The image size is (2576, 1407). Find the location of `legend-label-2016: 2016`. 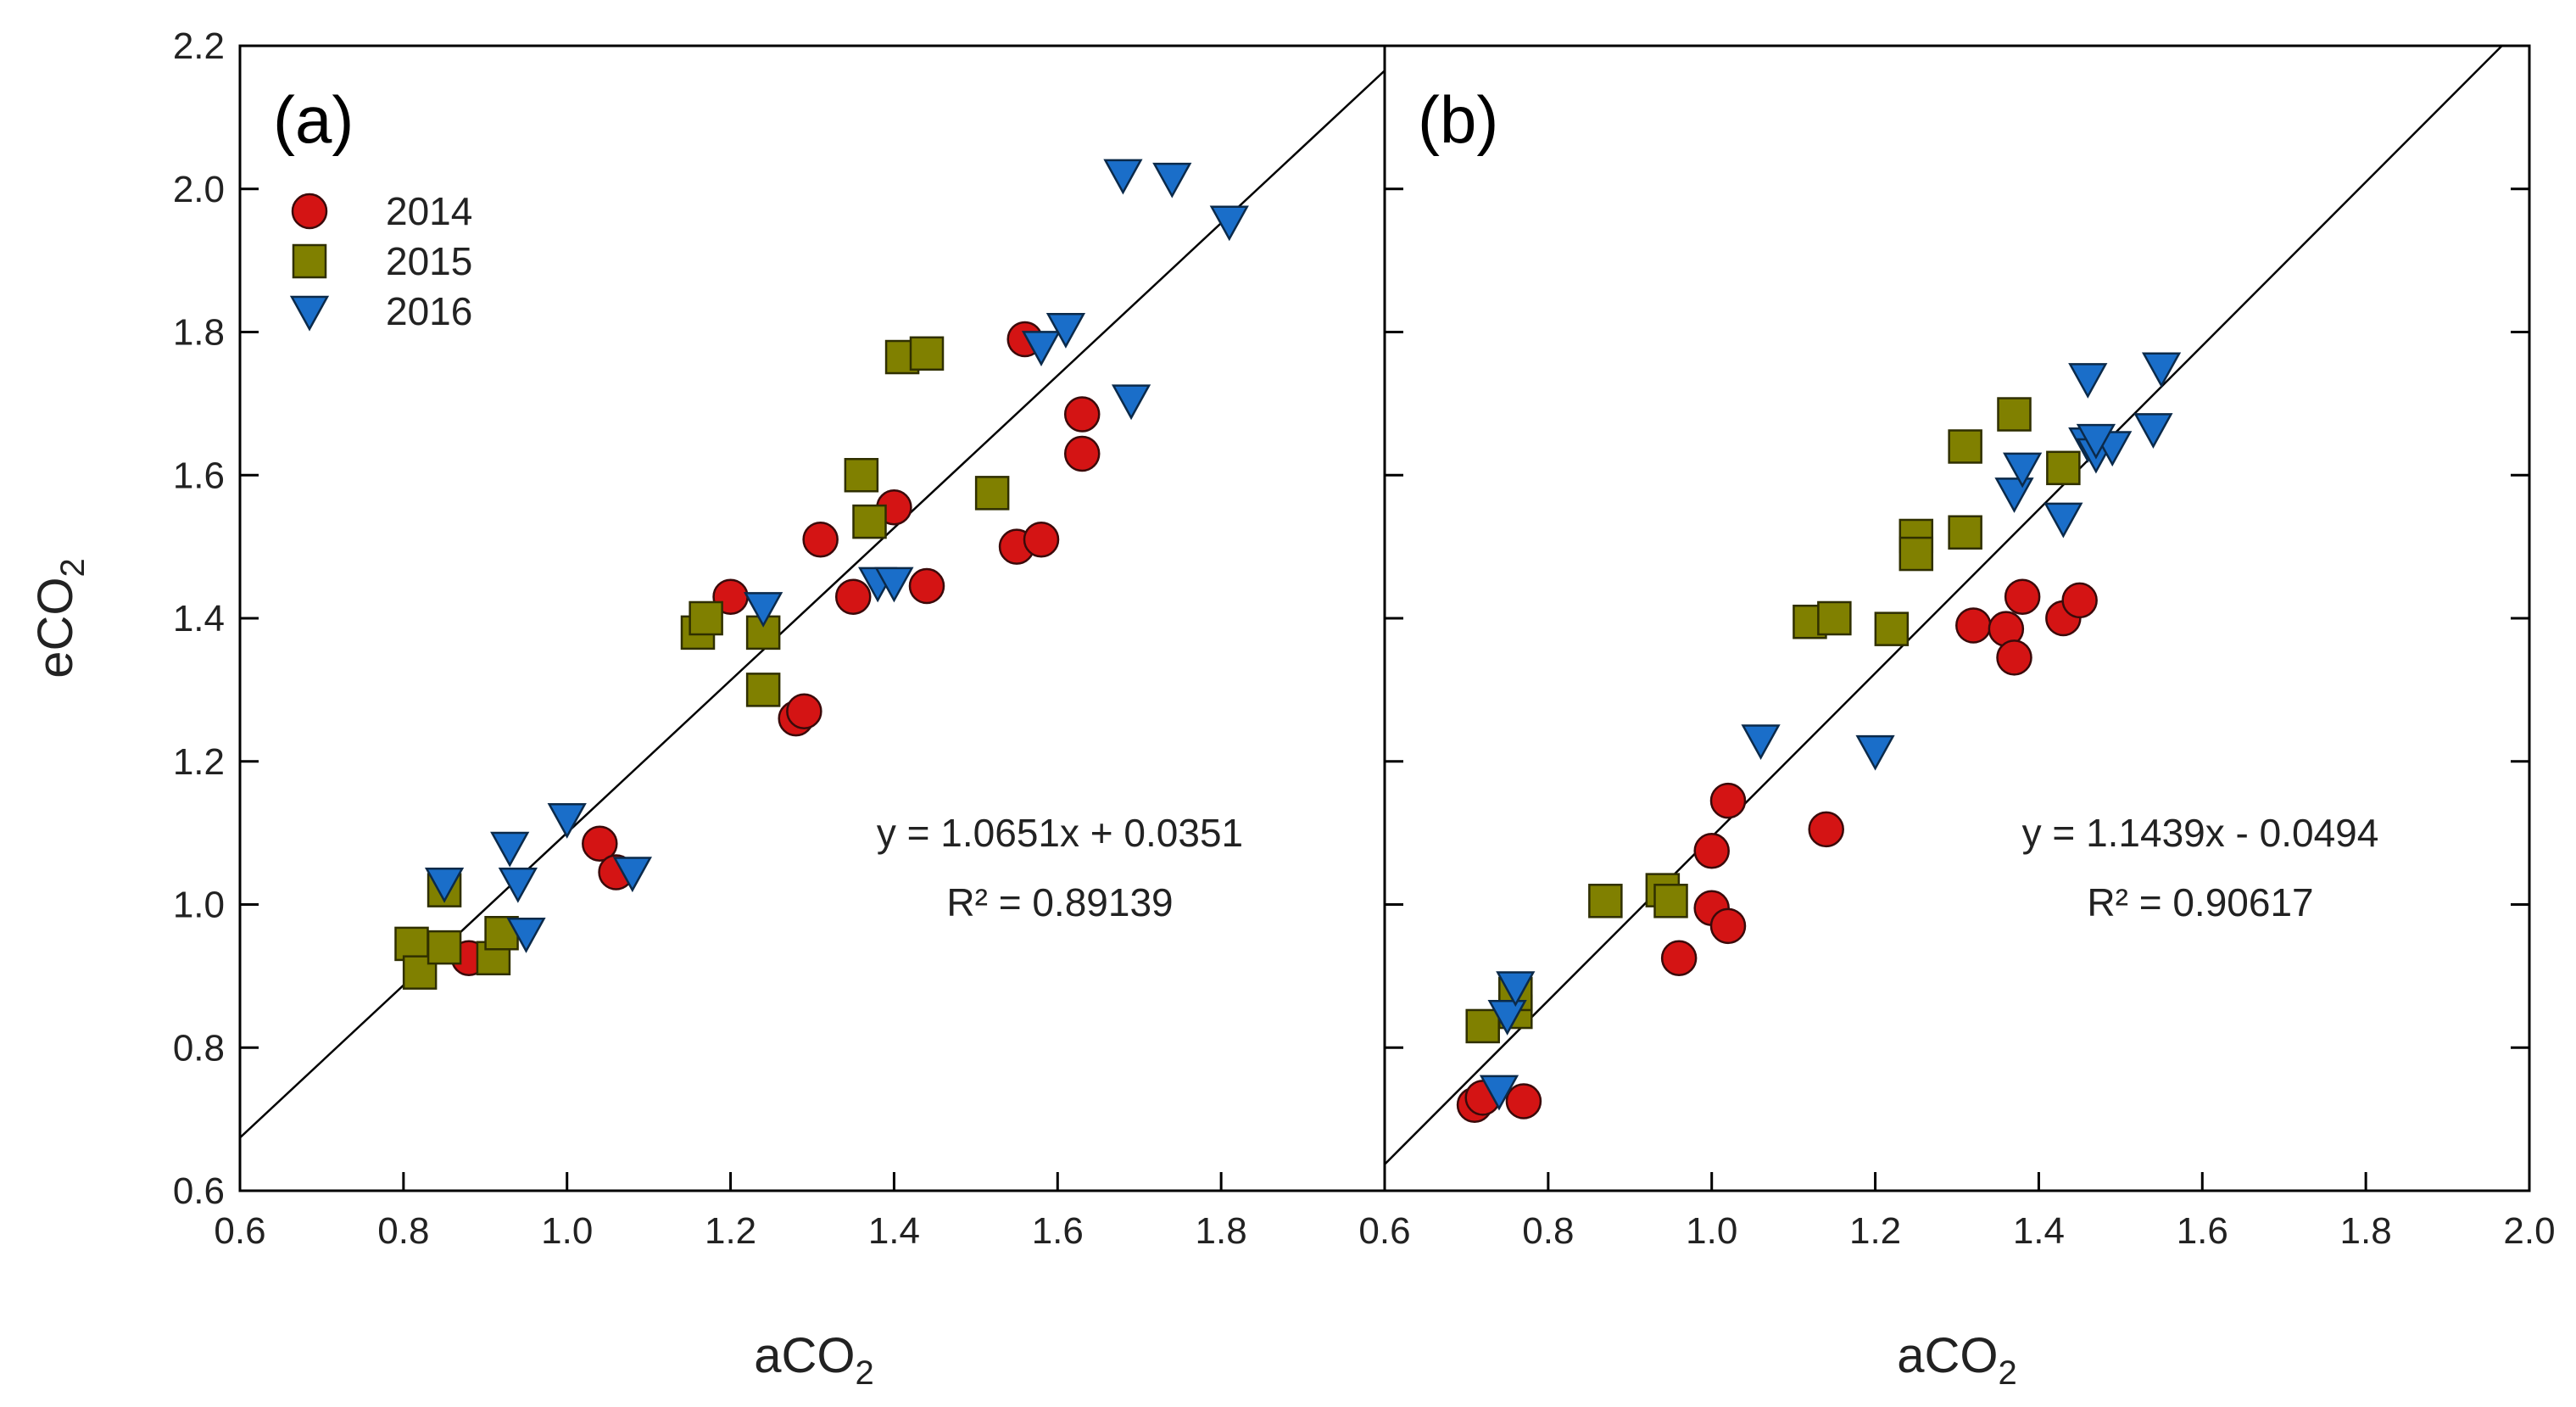

legend-label-2016: 2016 is located at coordinates (429, 311).